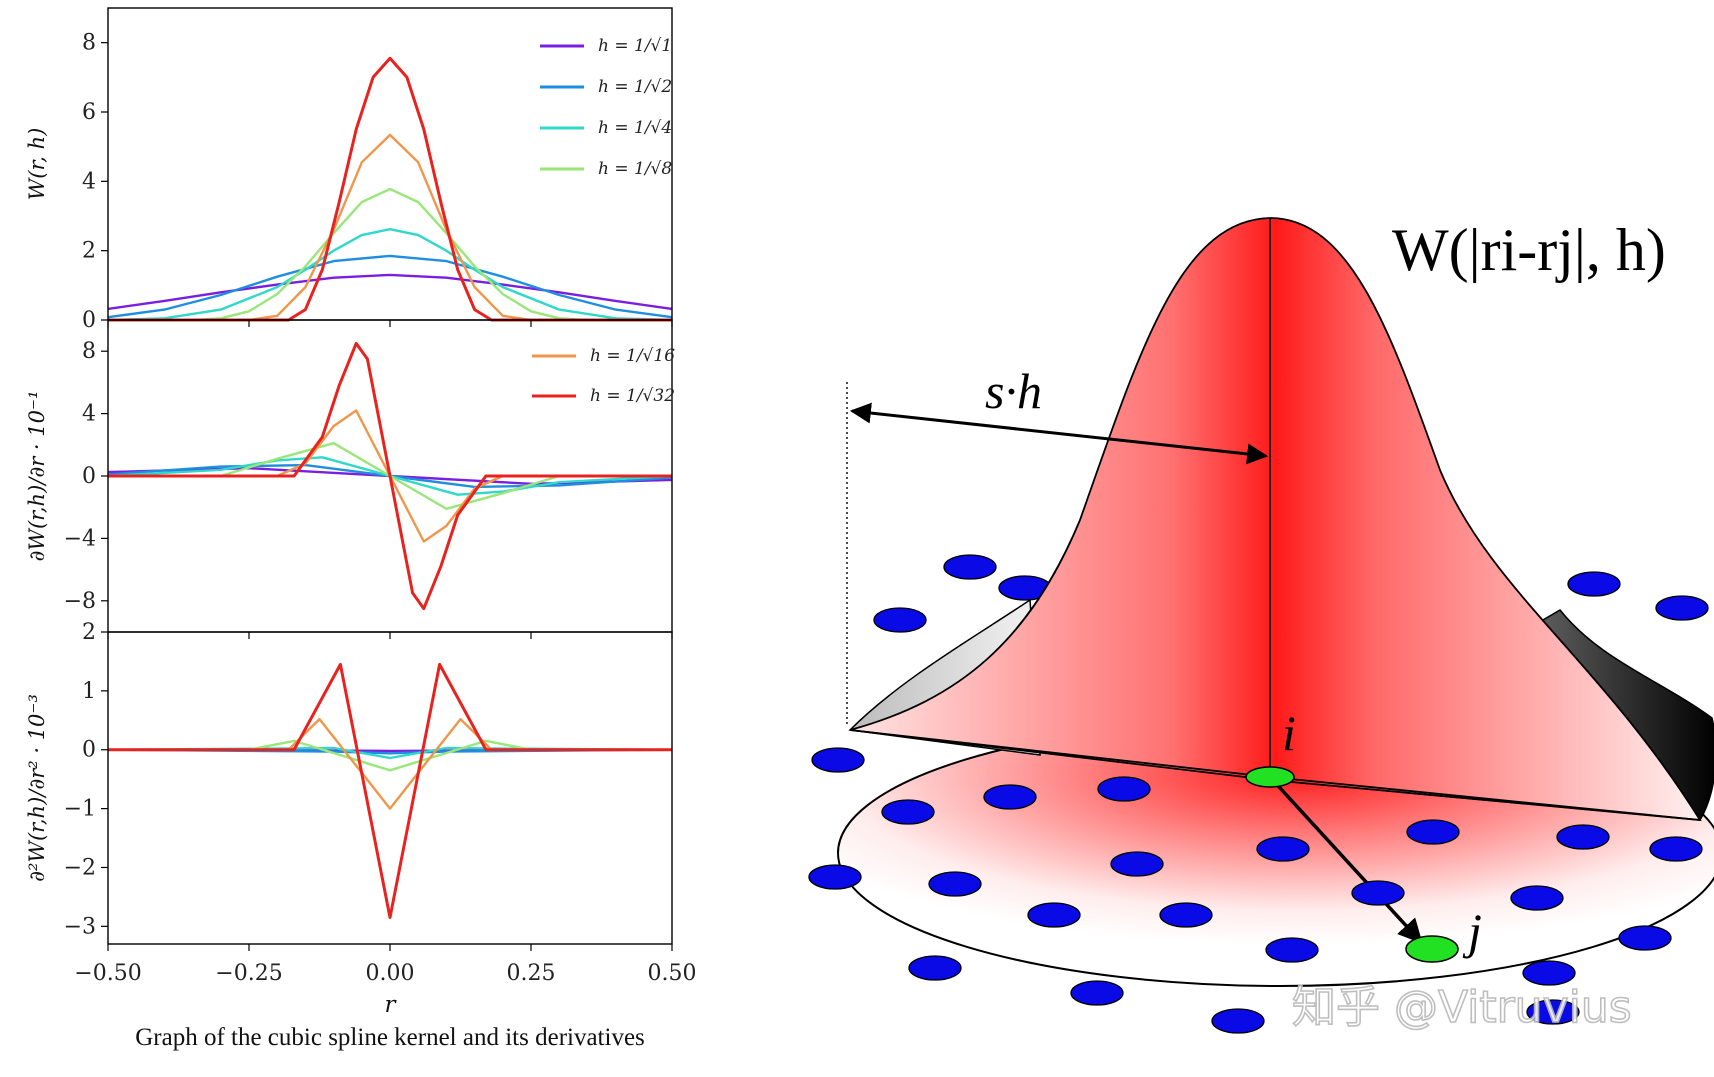  What do you see at coordinates (391, 1005) in the screenshot?
I see `x-axis-label: r` at bounding box center [391, 1005].